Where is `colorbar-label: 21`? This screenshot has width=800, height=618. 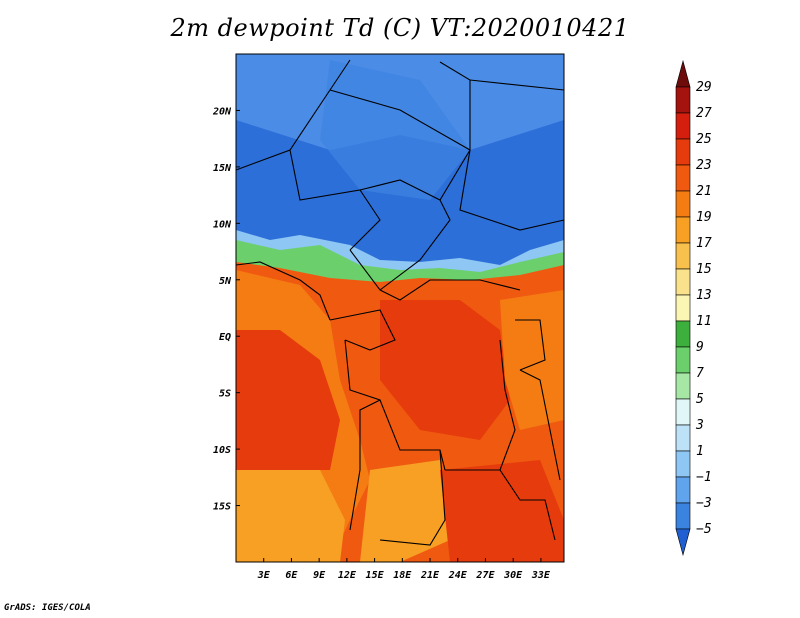 colorbar-label: 21 is located at coordinates (704, 191).